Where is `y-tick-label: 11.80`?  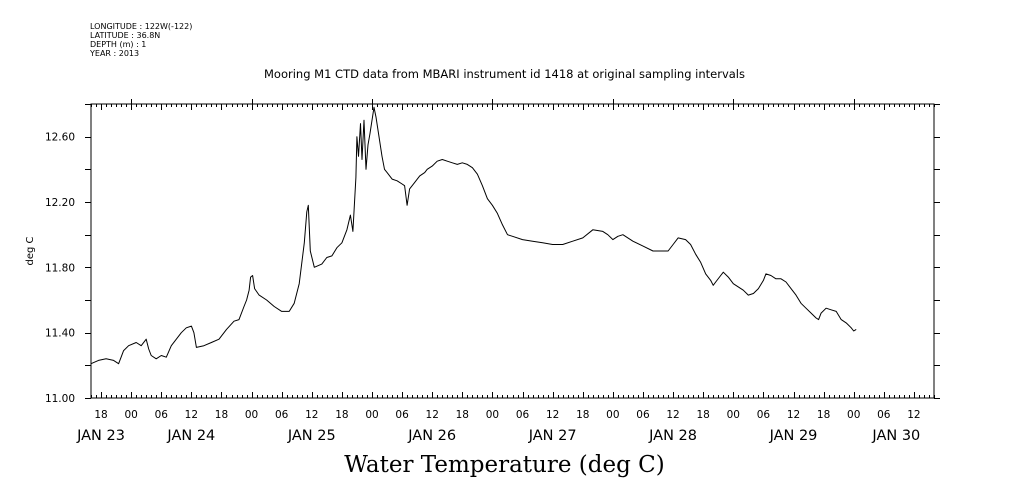
y-tick-label: 11.80 is located at coordinates (60, 268).